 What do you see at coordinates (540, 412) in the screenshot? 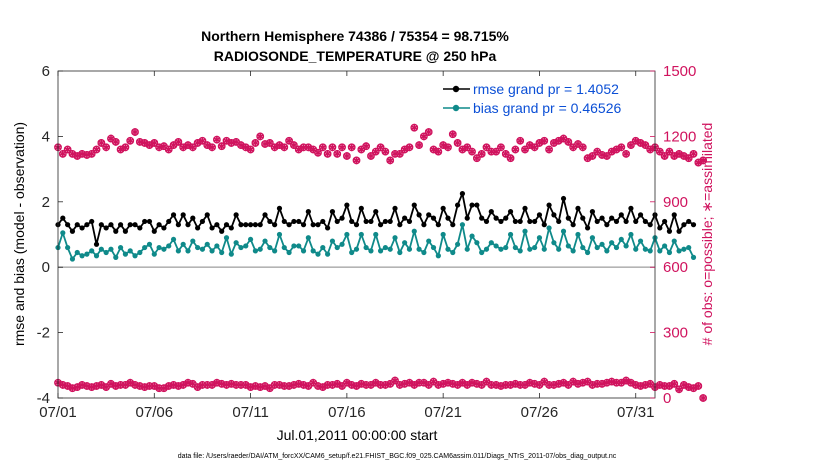
I see `x-tick-label: 07/26` at bounding box center [540, 412].